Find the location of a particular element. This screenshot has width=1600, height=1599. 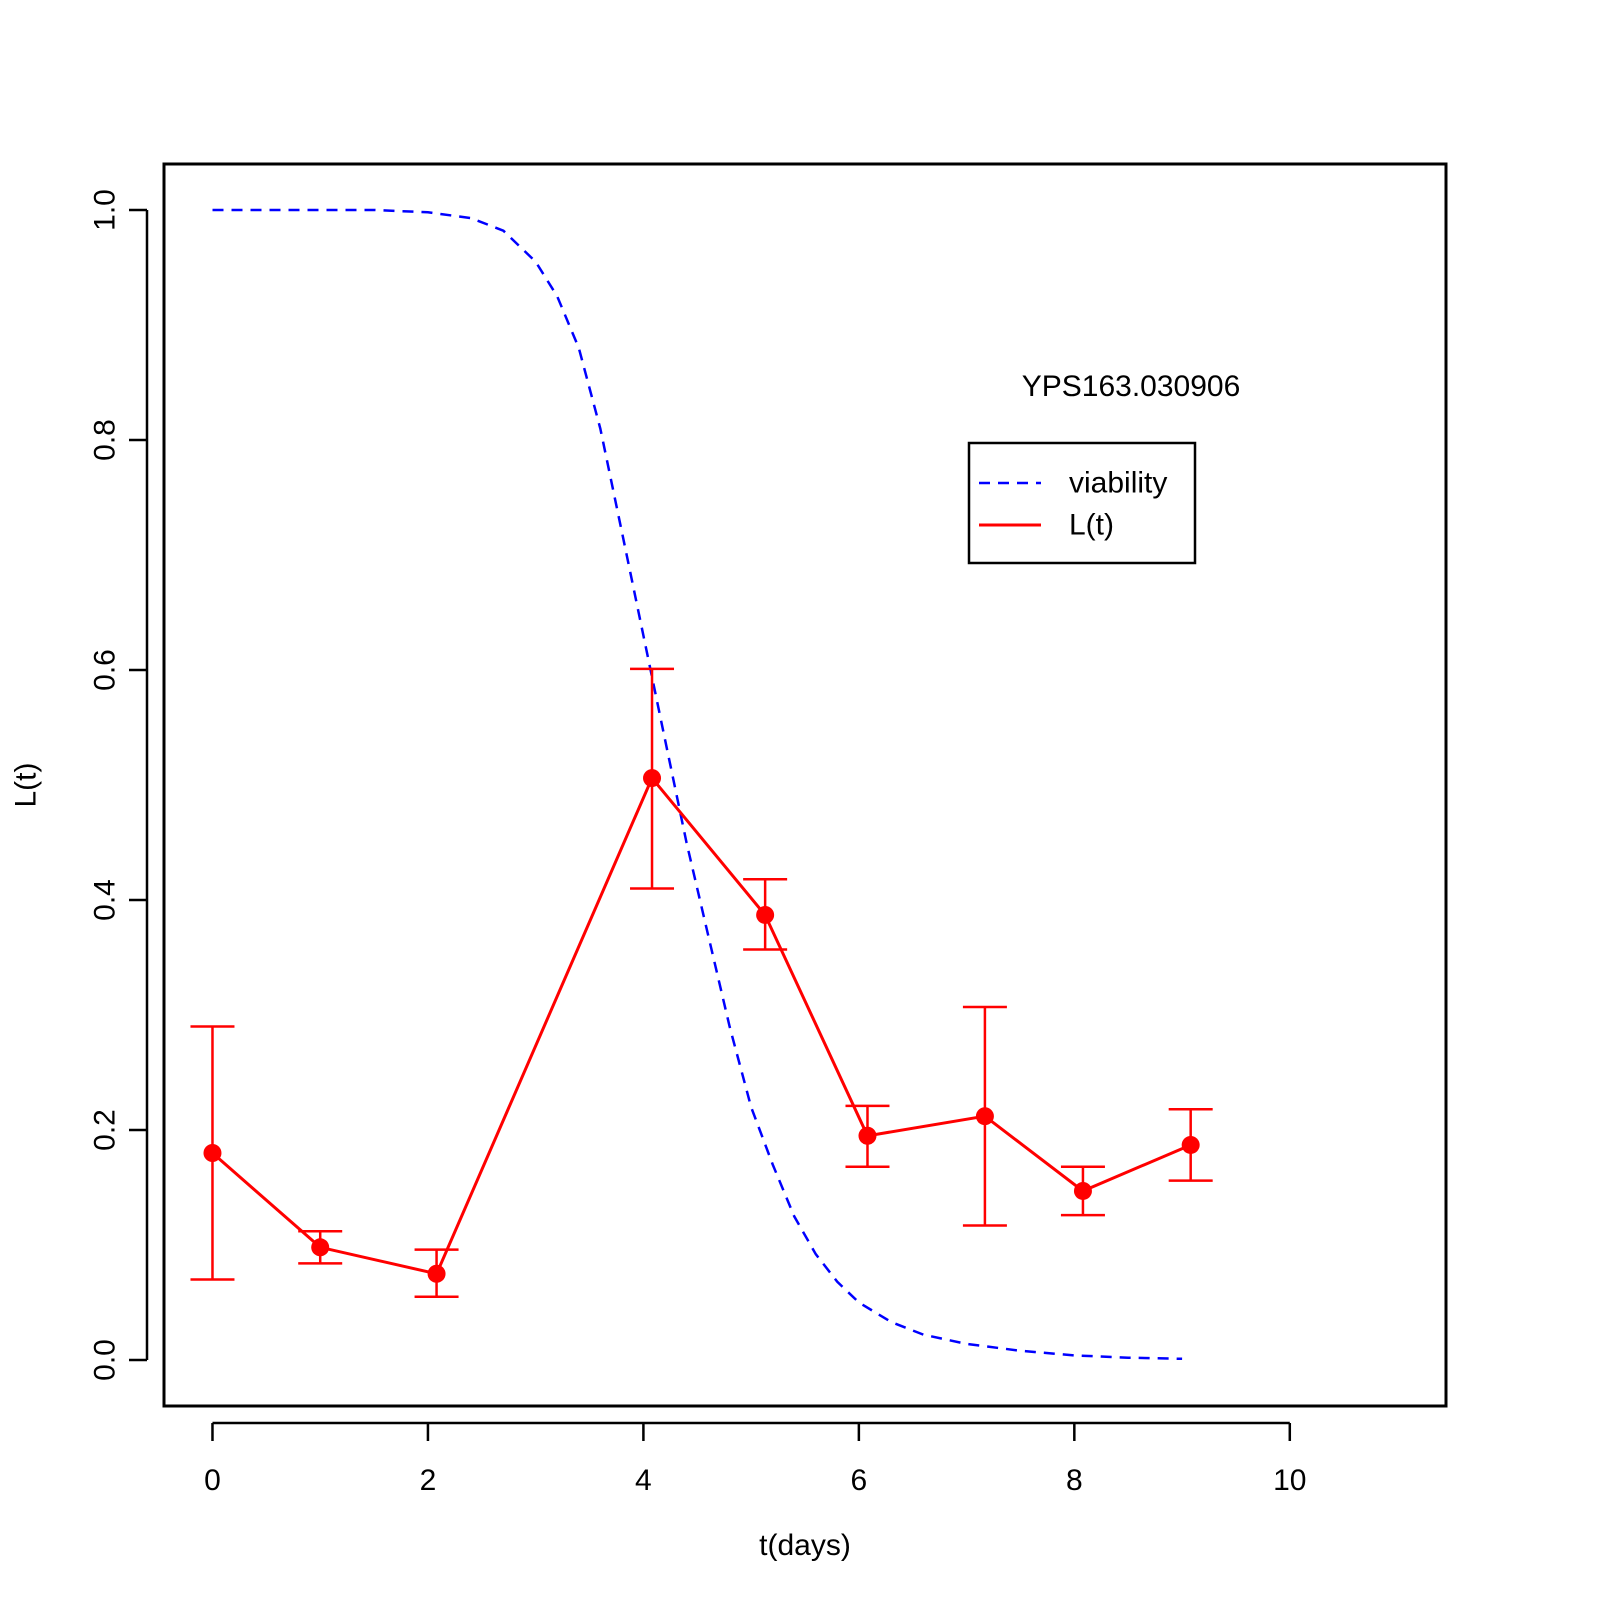

x-axis: 0 2 4 6 8 10 is located at coordinates (755, 1459).